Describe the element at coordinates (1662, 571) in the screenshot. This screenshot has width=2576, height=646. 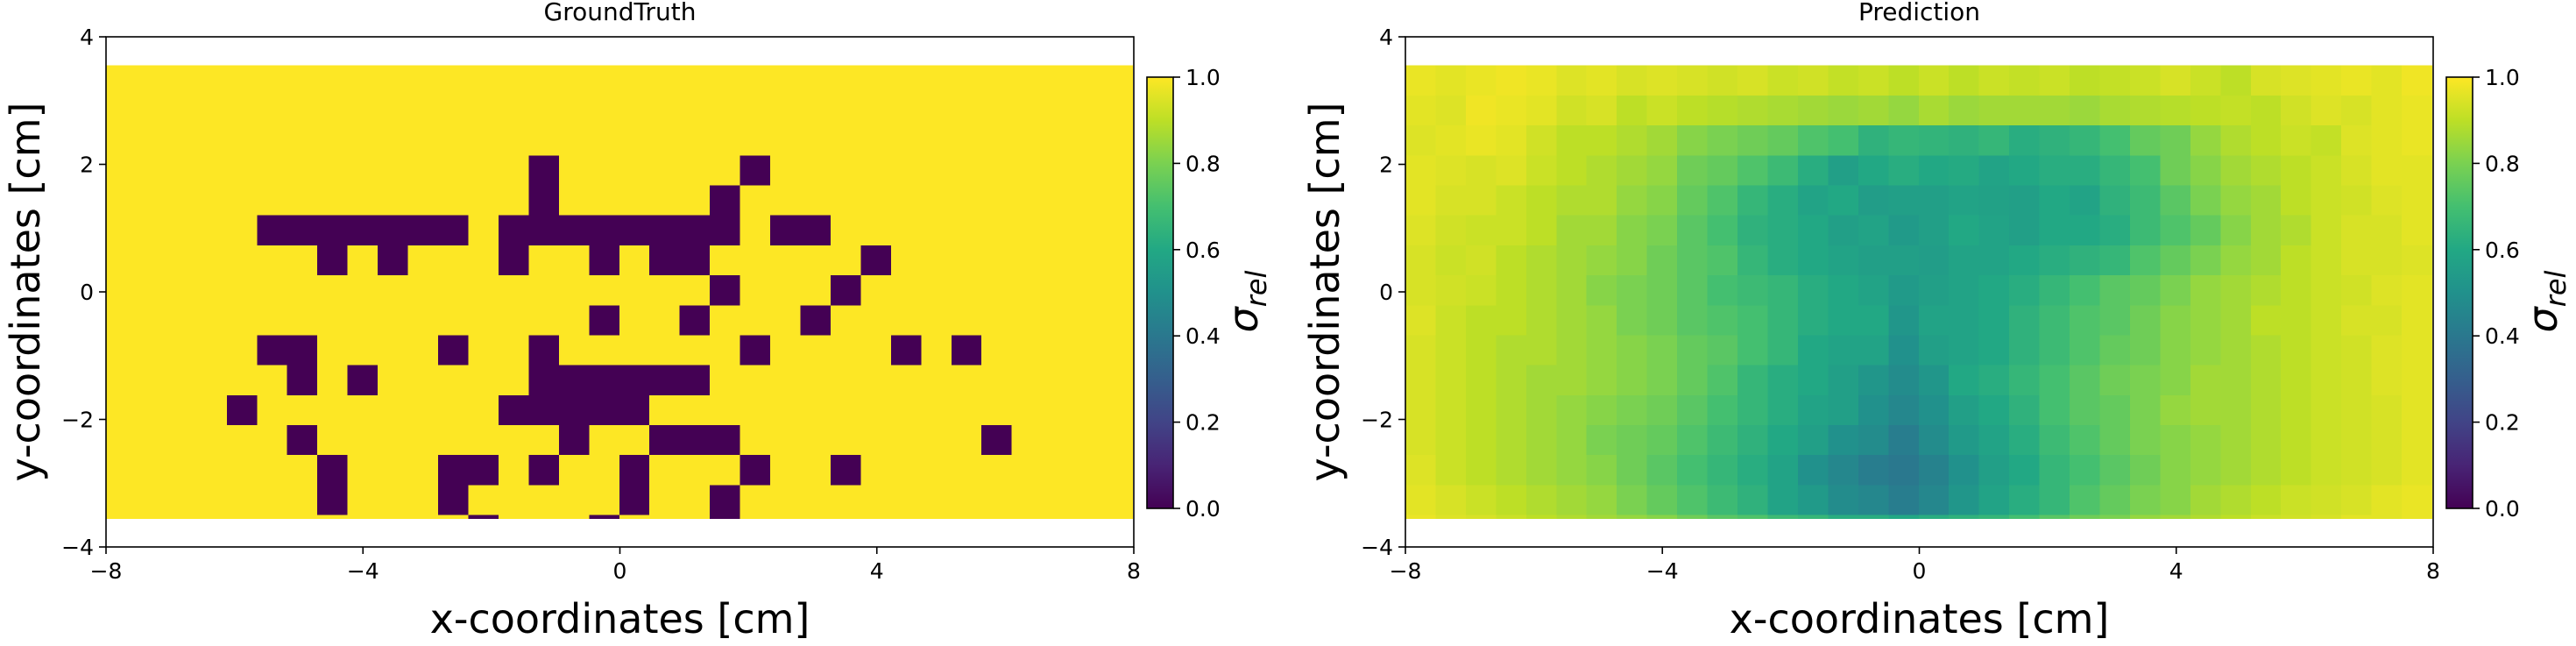
I see `x-tick-label: −4` at that location.